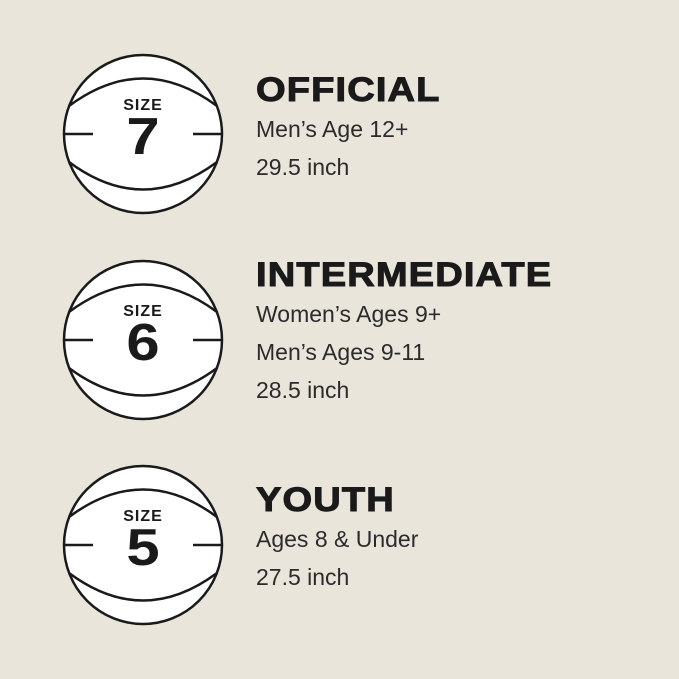  Describe the element at coordinates (143, 548) in the screenshot. I see `size-number: 5` at that location.